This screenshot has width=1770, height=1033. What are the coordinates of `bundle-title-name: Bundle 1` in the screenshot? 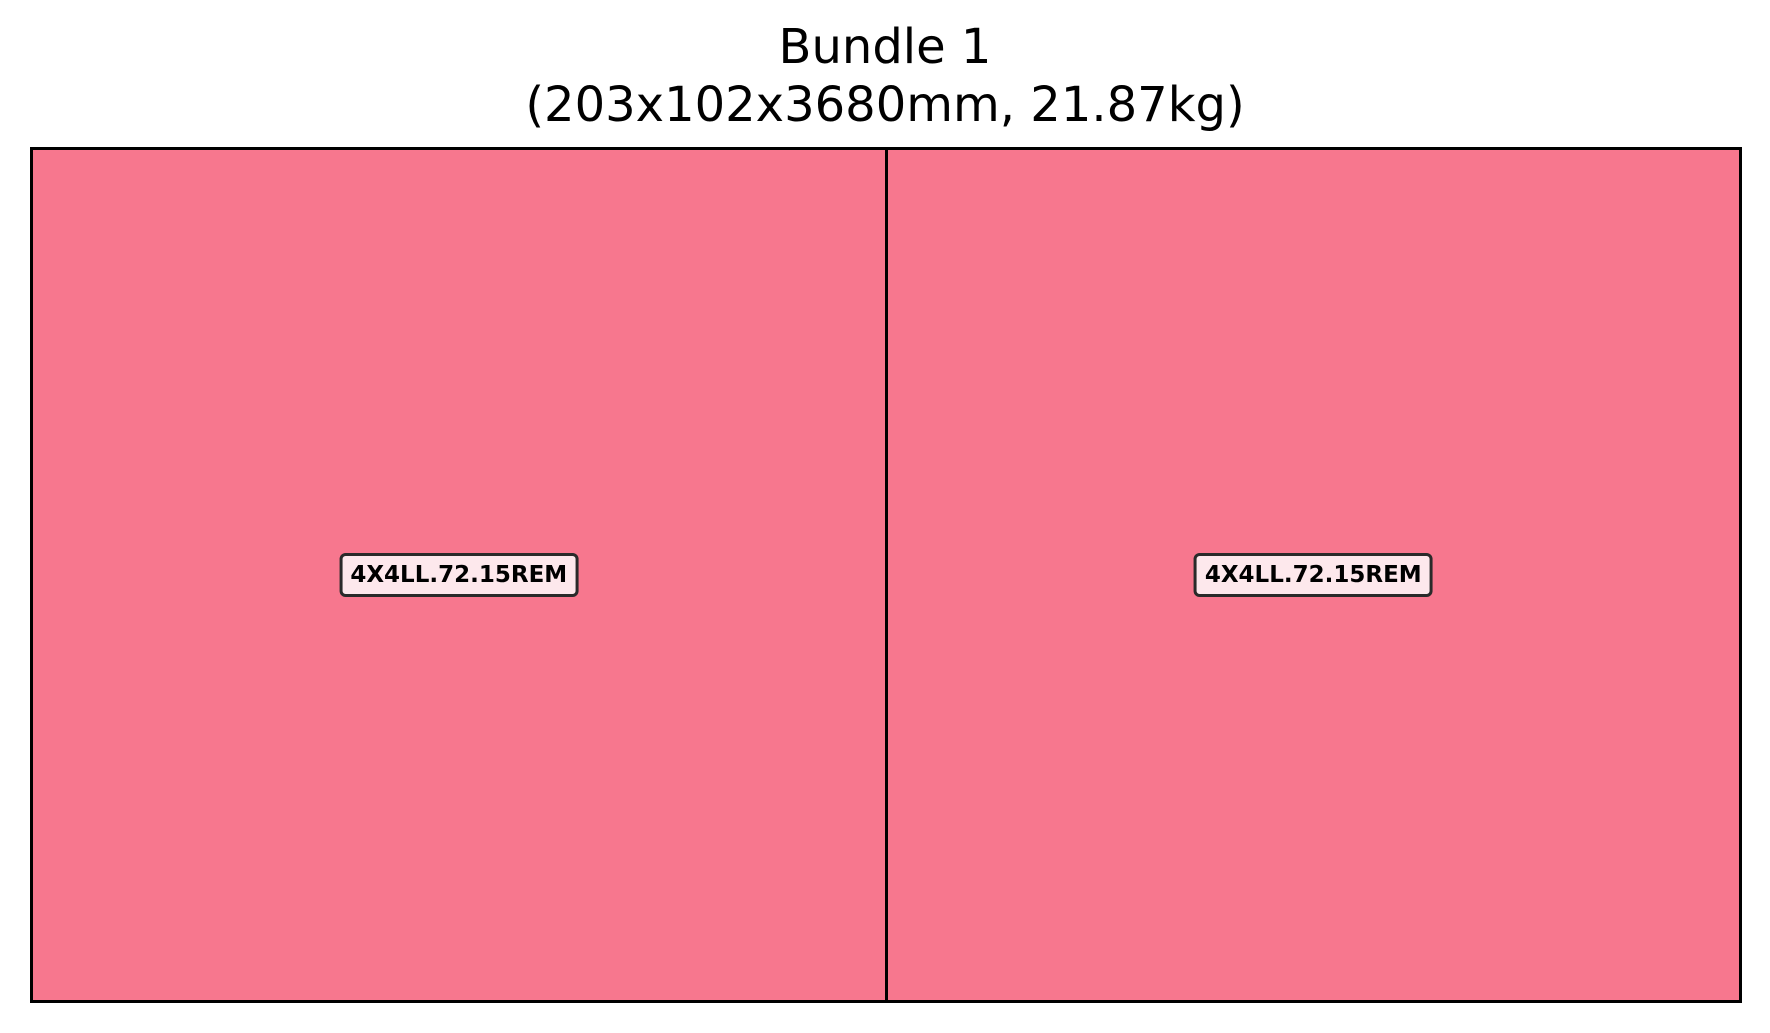 It's located at (885, 47).